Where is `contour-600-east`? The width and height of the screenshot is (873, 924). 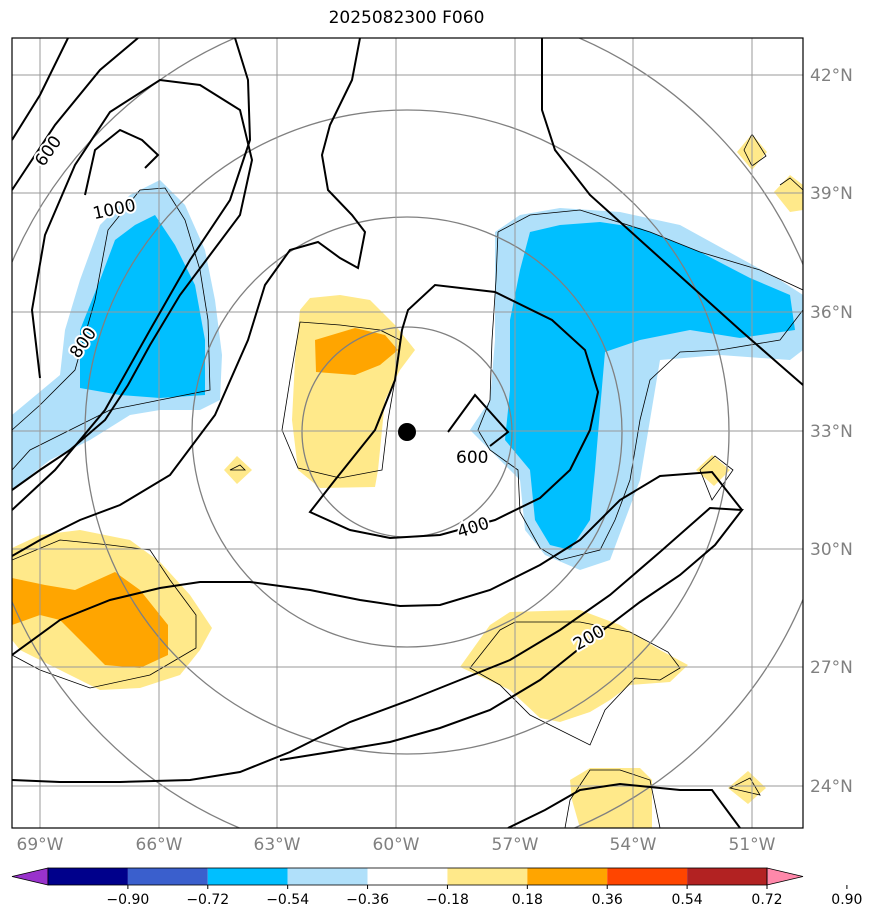 contour-600-east is located at coordinates (478, 420).